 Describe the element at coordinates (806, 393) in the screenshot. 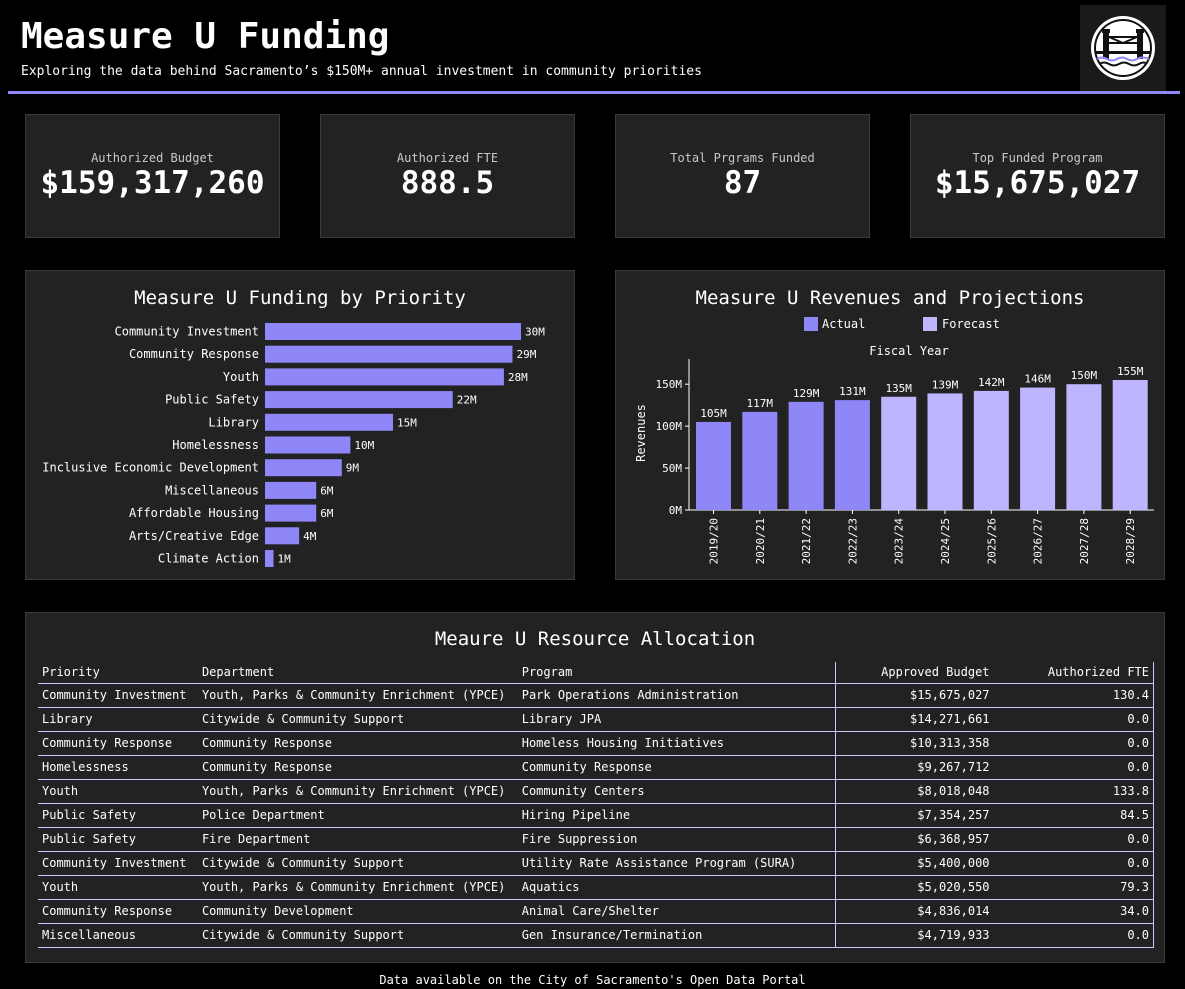

I see `revenue-value-label: 129M` at that location.